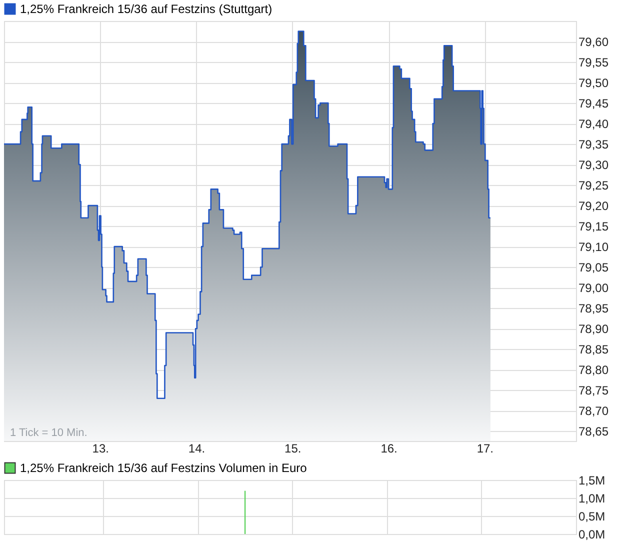 The width and height of the screenshot is (620, 546). I want to click on y-tick-label: 78,90, so click(593, 329).